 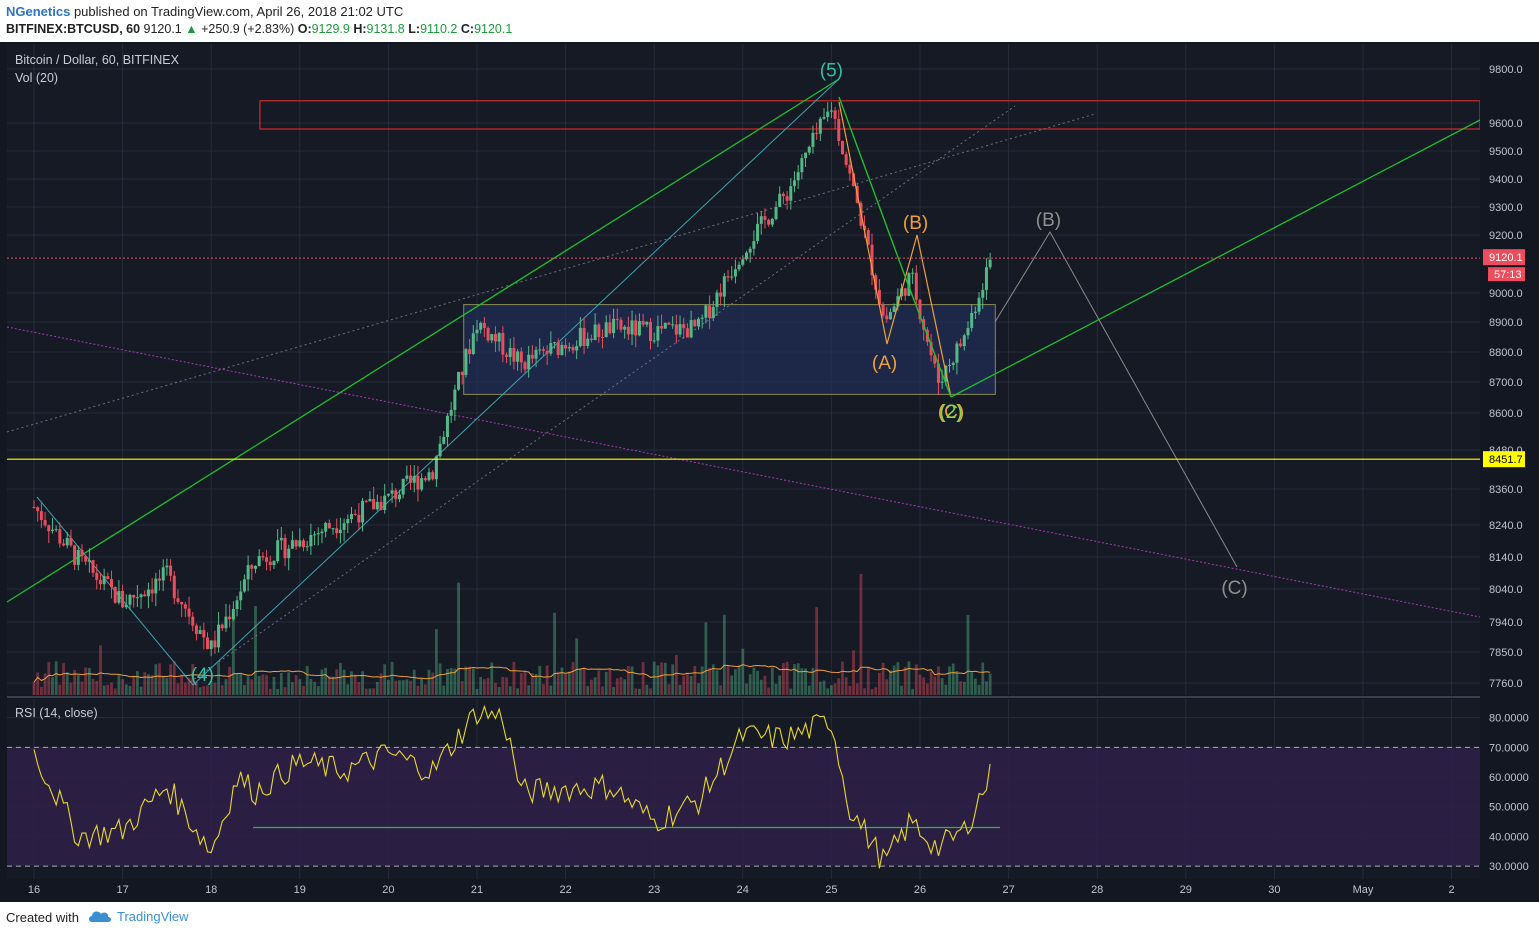 I want to click on author-link: NGenetics, so click(x=38, y=11).